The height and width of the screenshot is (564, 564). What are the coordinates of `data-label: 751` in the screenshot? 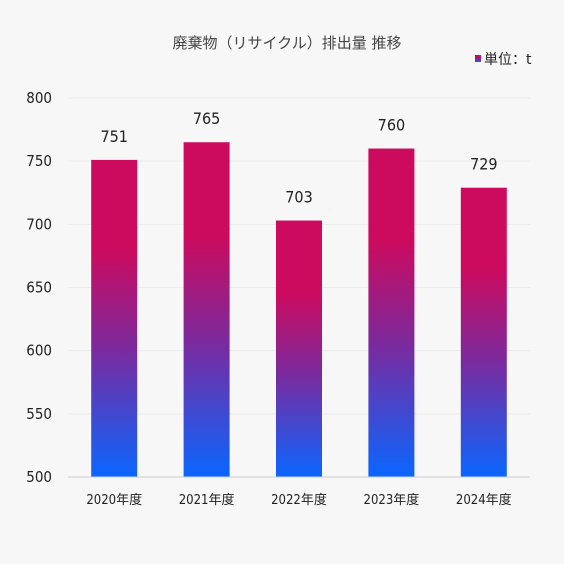 It's located at (113, 136).